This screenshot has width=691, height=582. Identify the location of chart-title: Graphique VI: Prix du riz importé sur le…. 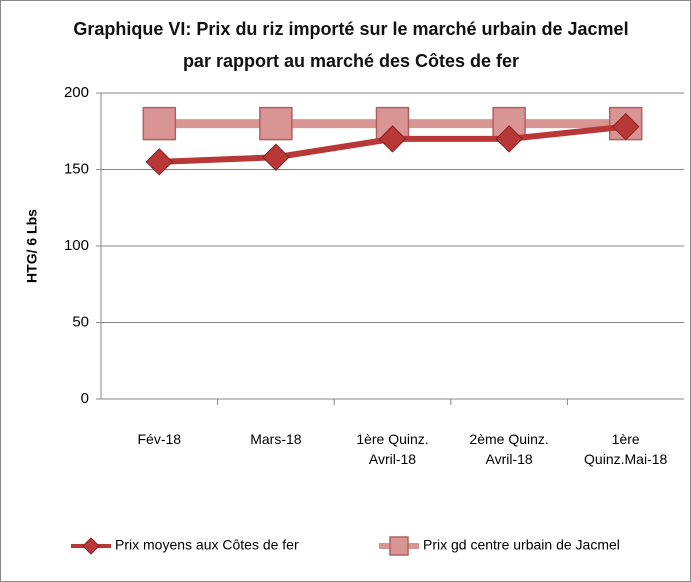
(351, 45).